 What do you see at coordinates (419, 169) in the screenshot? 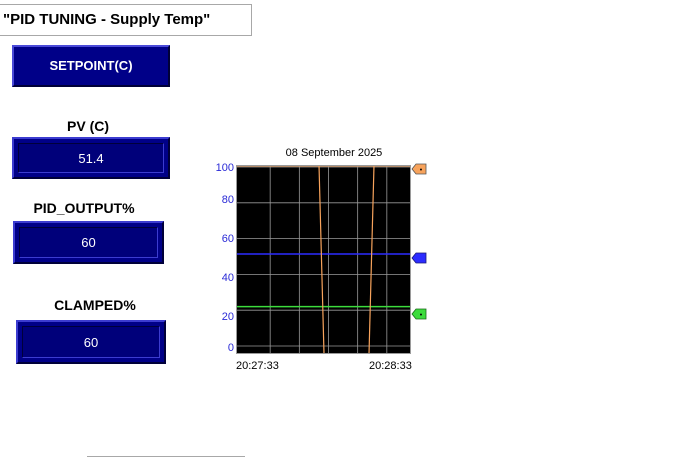
I see `orange-marker-icon: •` at bounding box center [419, 169].